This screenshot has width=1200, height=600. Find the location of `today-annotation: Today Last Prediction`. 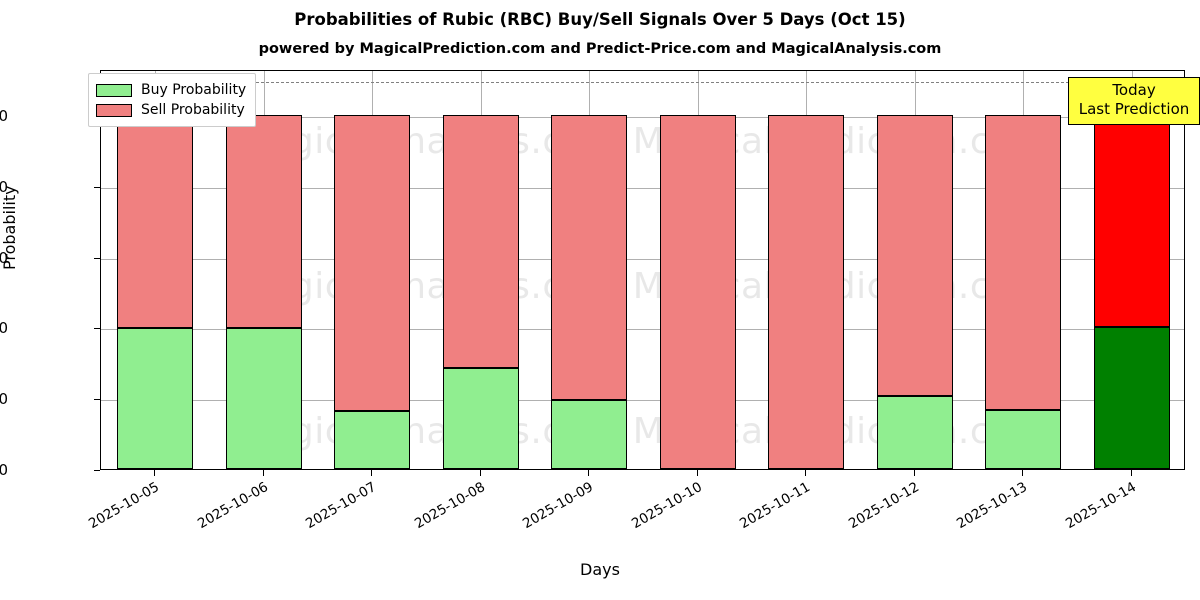

today-annotation: Today Last Prediction is located at coordinates (1133, 101).